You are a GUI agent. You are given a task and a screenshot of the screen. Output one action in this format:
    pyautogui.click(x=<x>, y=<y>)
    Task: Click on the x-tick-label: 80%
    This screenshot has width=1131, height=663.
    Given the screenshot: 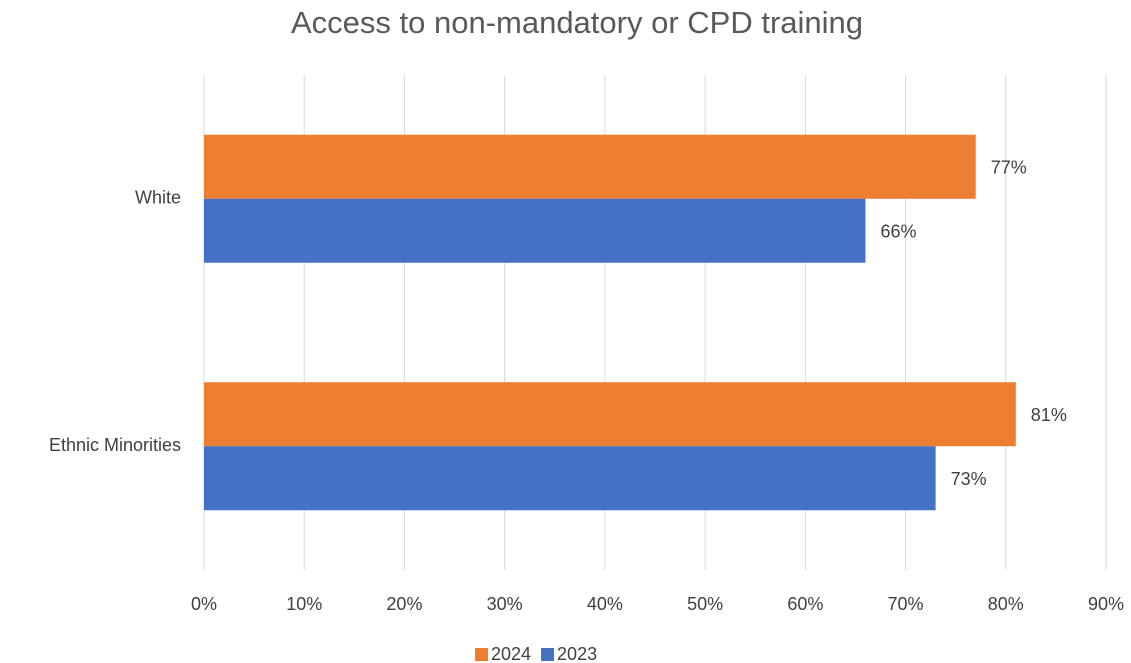 What is the action you would take?
    pyautogui.click(x=1006, y=604)
    